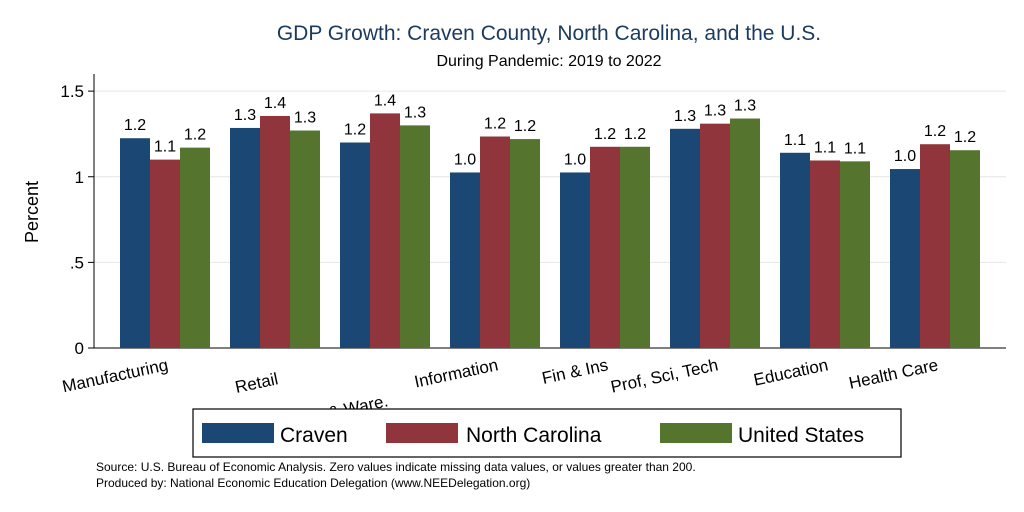 The height and width of the screenshot is (512, 1024). What do you see at coordinates (905, 156) in the screenshot?
I see `value-label-craven-7: 1.0` at bounding box center [905, 156].